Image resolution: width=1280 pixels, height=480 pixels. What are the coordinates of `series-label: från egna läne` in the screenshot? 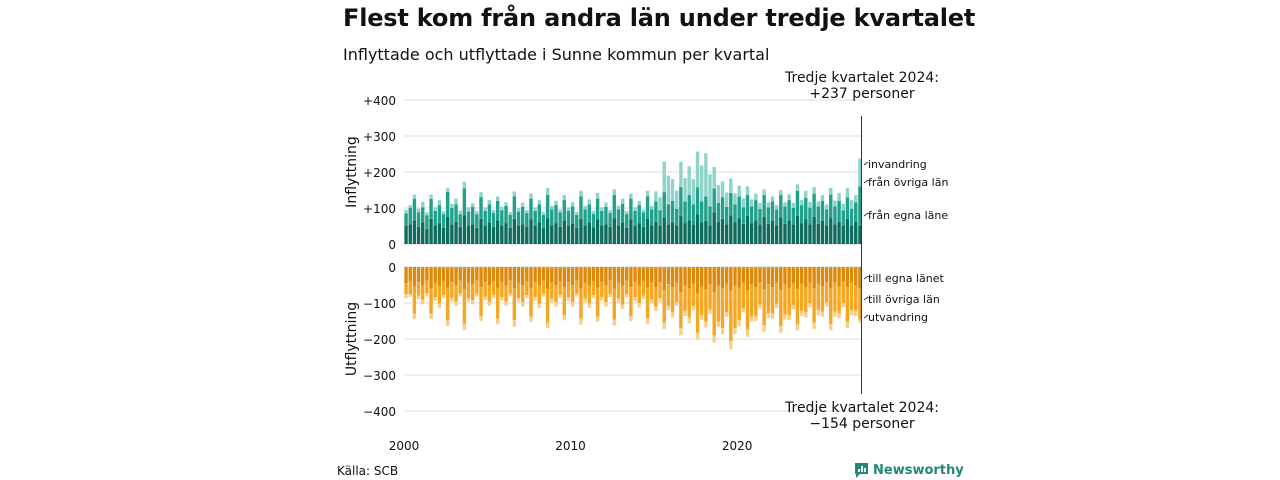 It's located at (908, 215).